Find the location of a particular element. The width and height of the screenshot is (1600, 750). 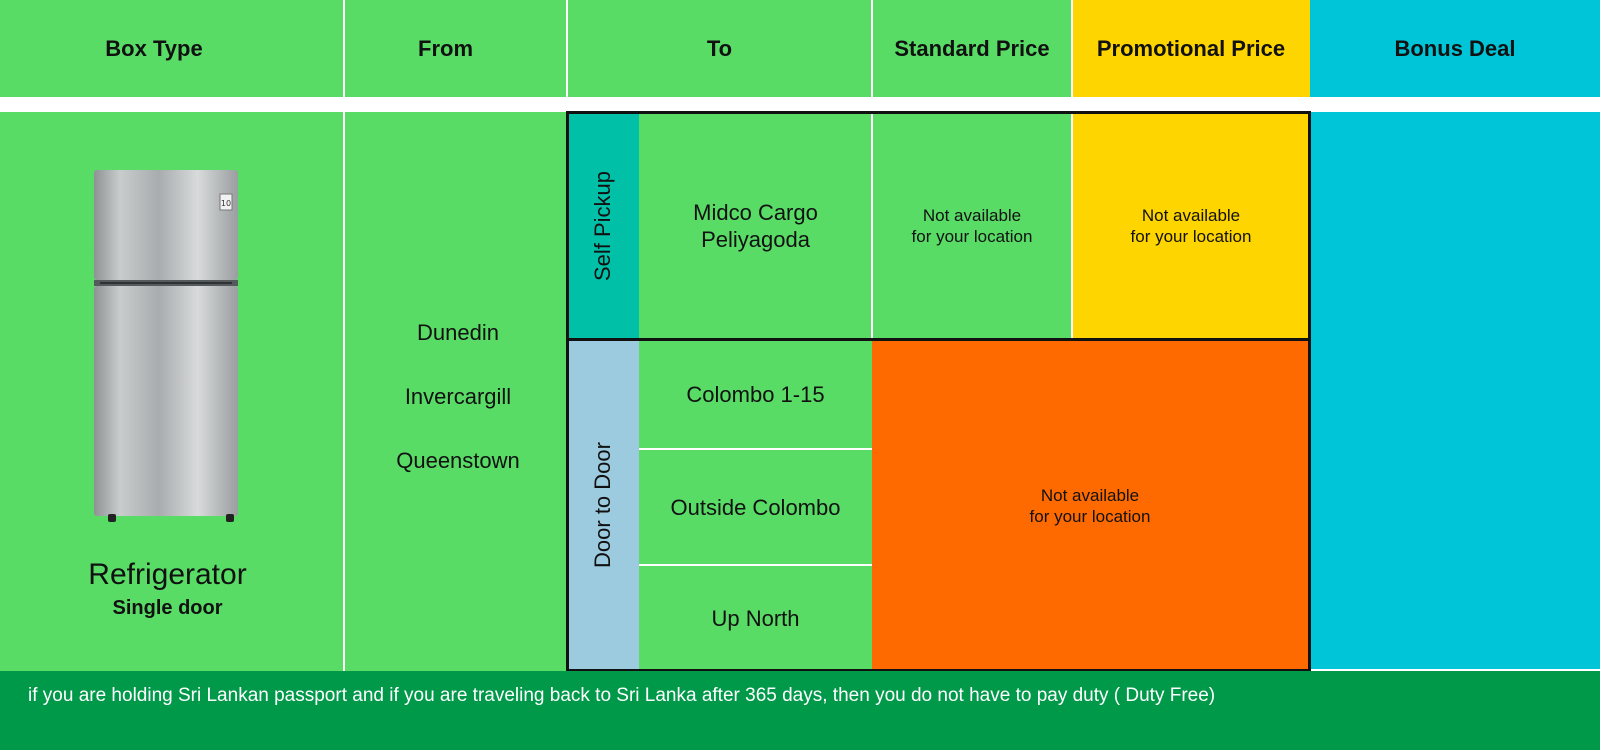

destination-column is located at coordinates (755, 391).